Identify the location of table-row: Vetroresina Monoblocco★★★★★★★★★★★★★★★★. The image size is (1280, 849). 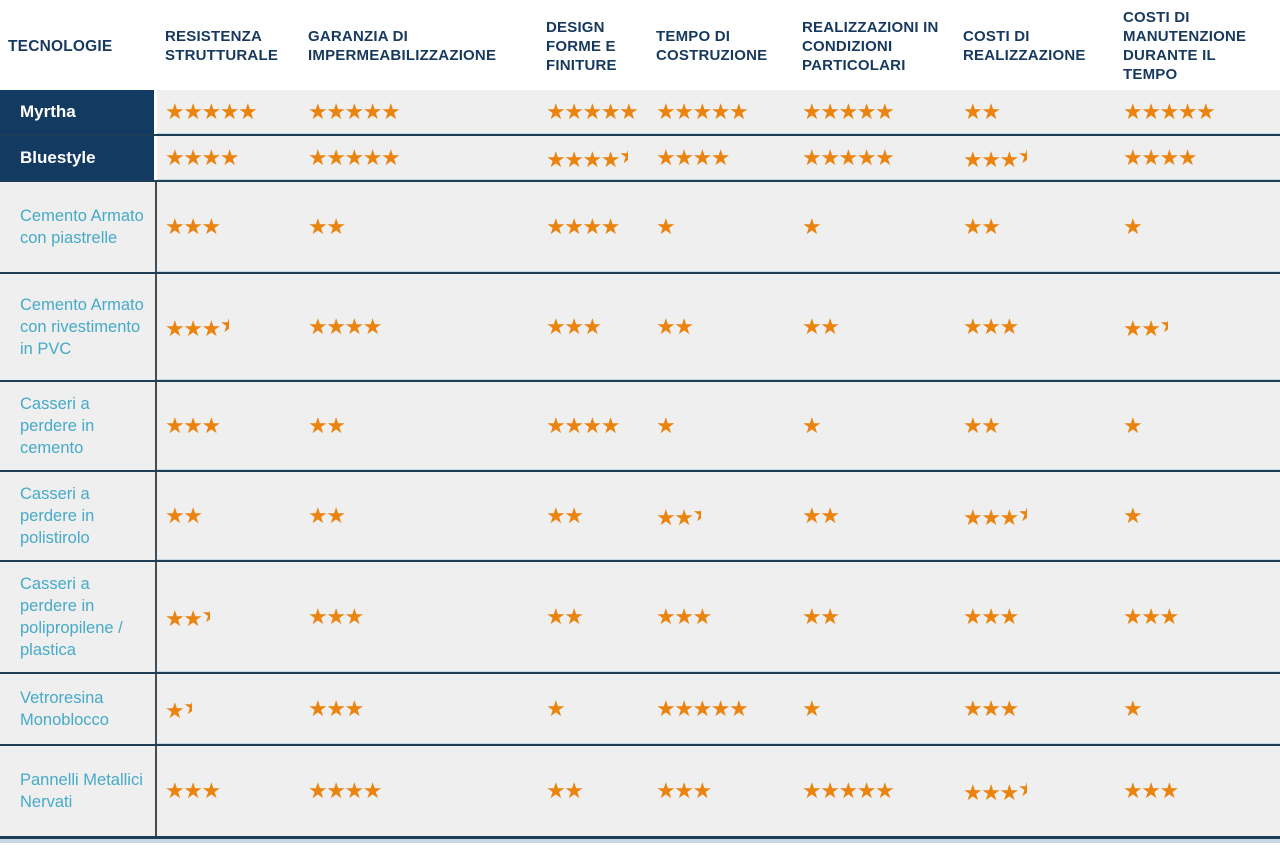
(640, 708).